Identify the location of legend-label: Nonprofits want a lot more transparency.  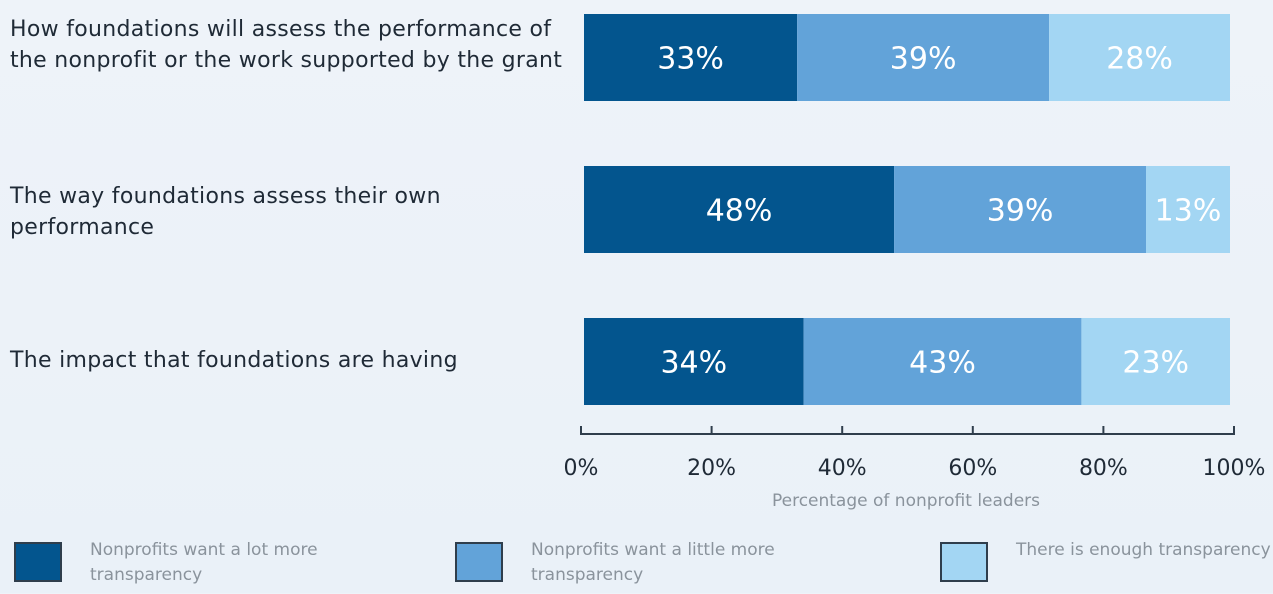
(204, 562).